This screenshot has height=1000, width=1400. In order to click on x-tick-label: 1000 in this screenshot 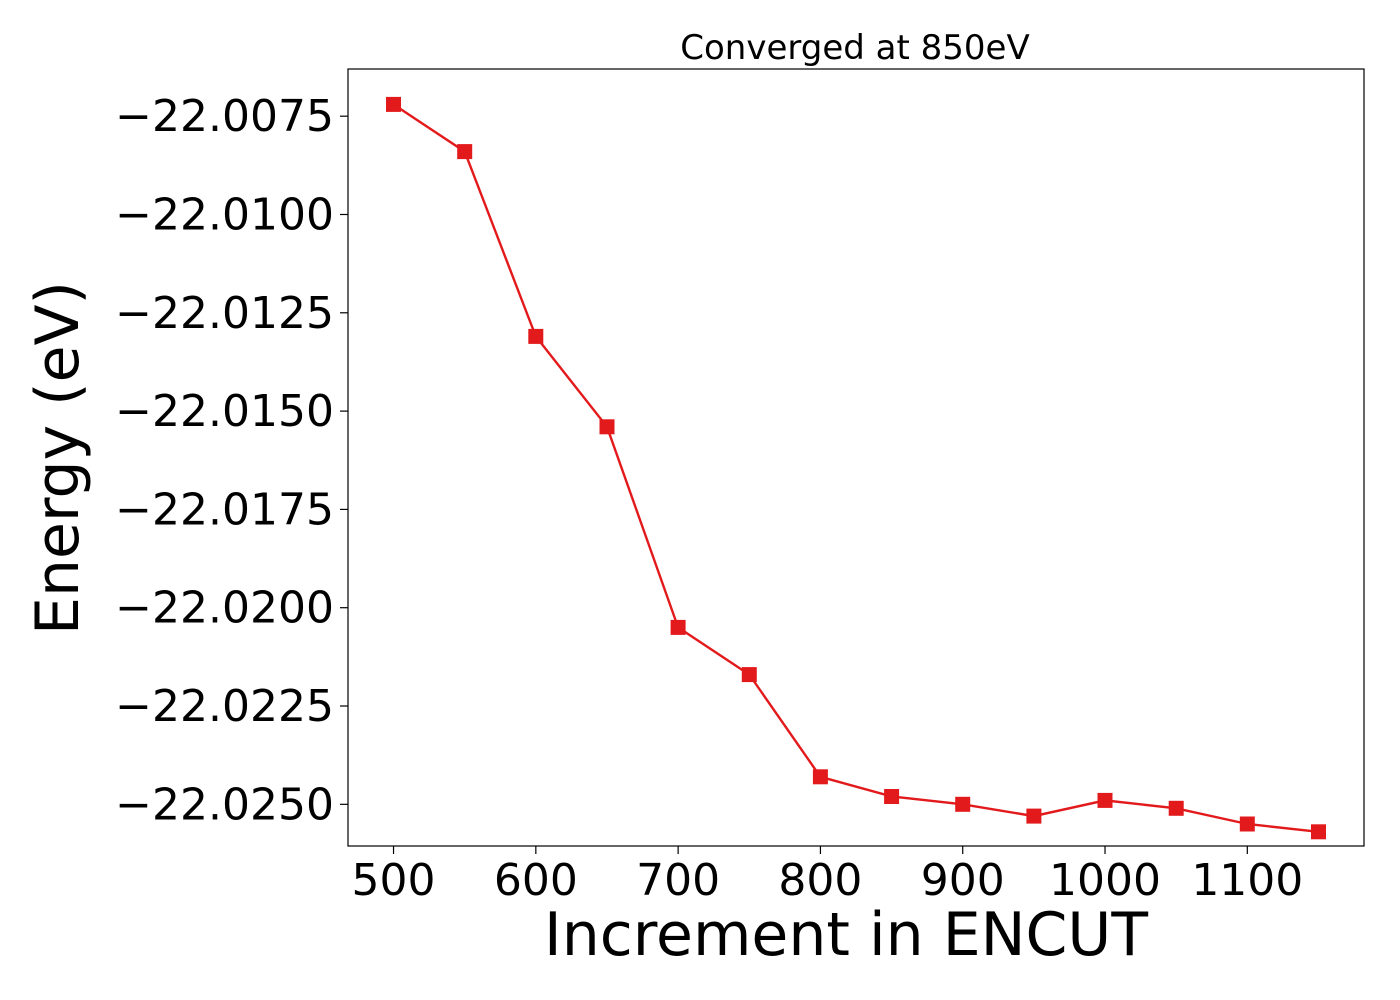, I will do `click(1105, 880)`.